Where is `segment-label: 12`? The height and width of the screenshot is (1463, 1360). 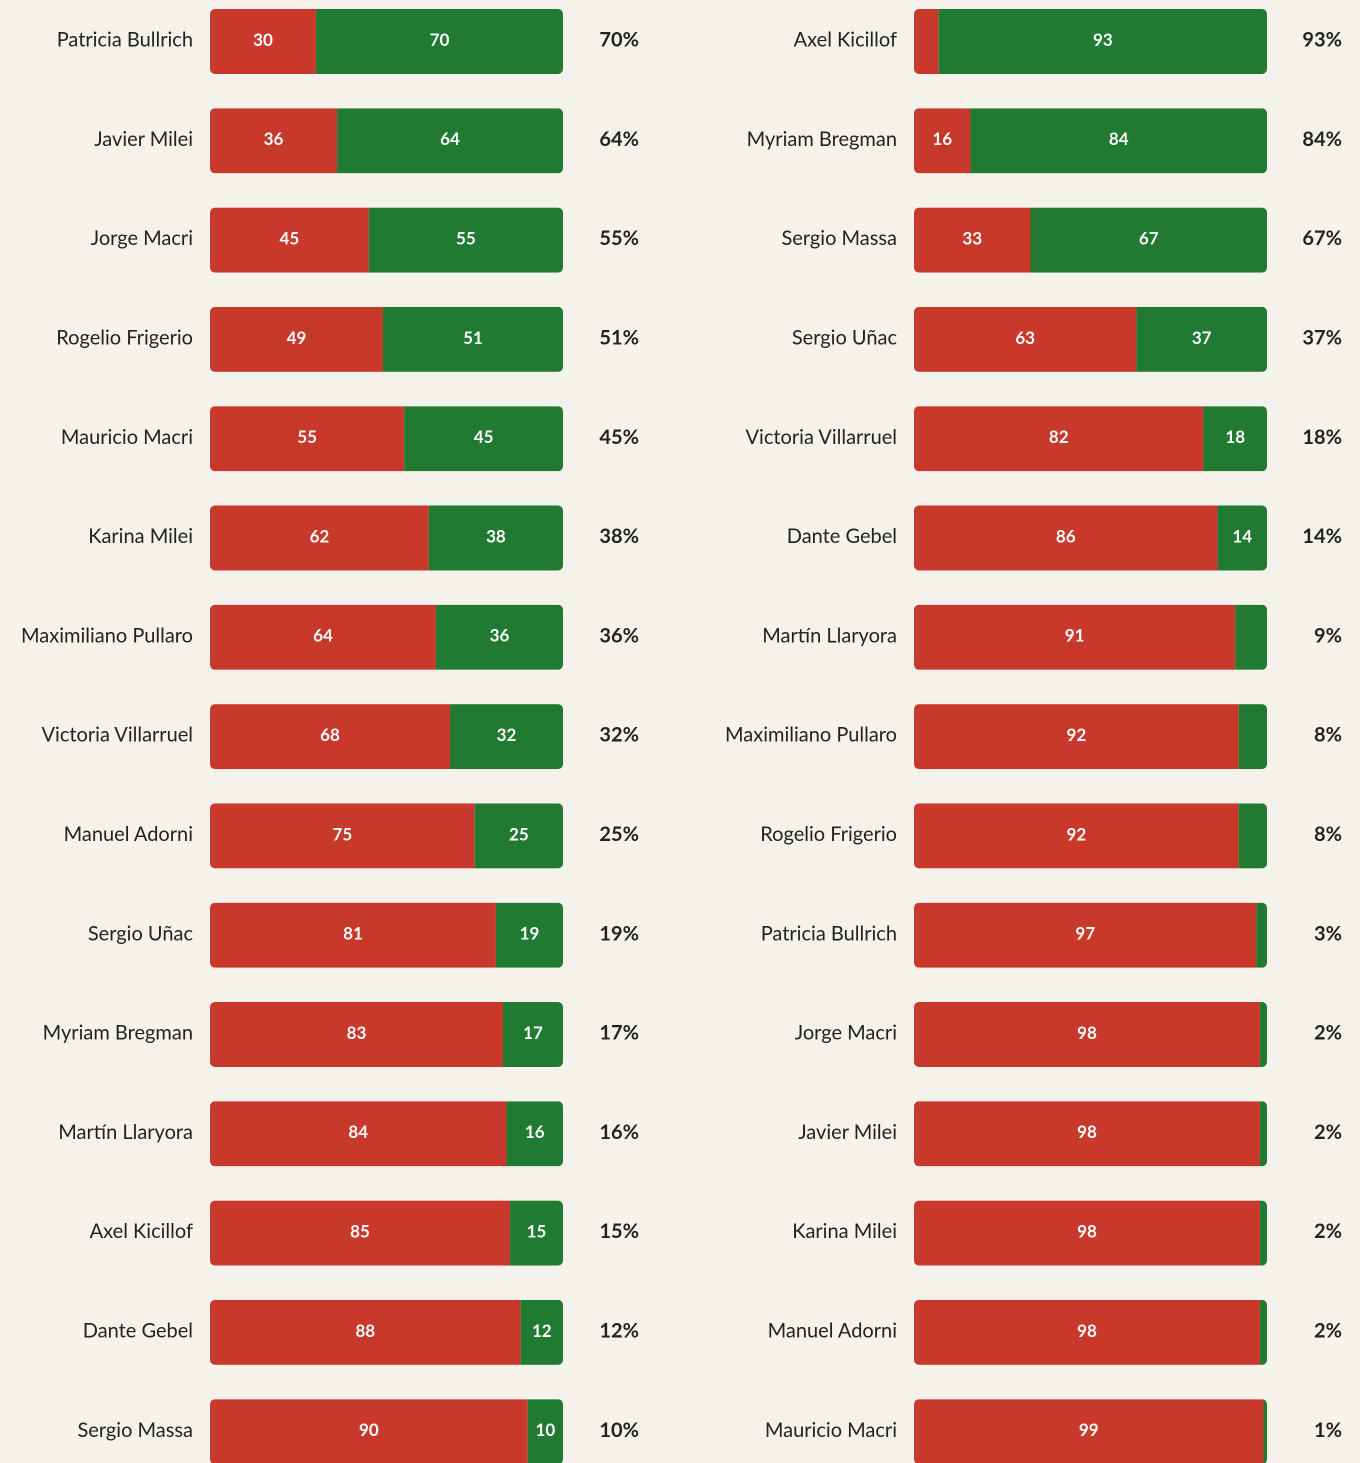
segment-label: 12 is located at coordinates (542, 1330).